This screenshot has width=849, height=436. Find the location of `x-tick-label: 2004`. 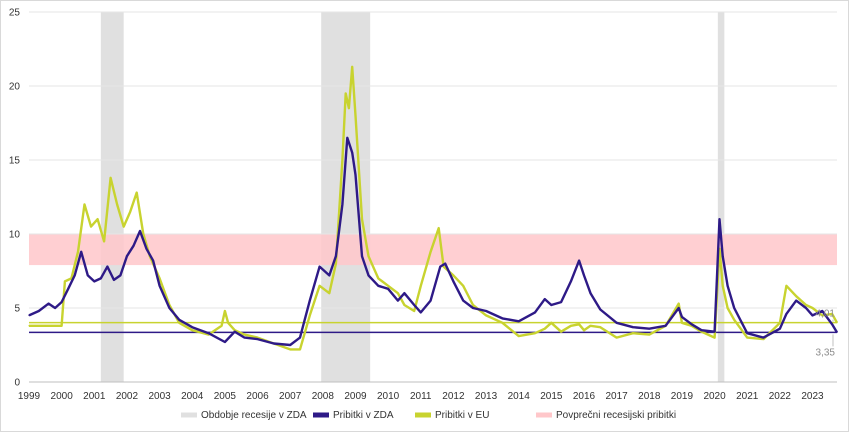

x-tick-label: 2004 is located at coordinates (192, 396).